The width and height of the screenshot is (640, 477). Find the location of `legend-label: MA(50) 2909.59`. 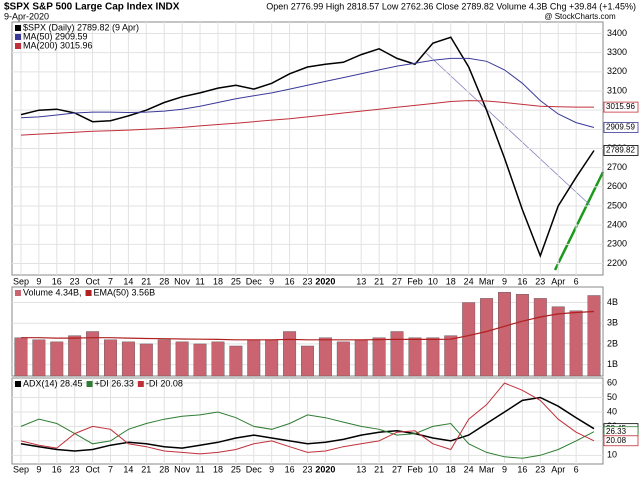

legend-label: MA(50) 2909.59 is located at coordinates (55, 36).